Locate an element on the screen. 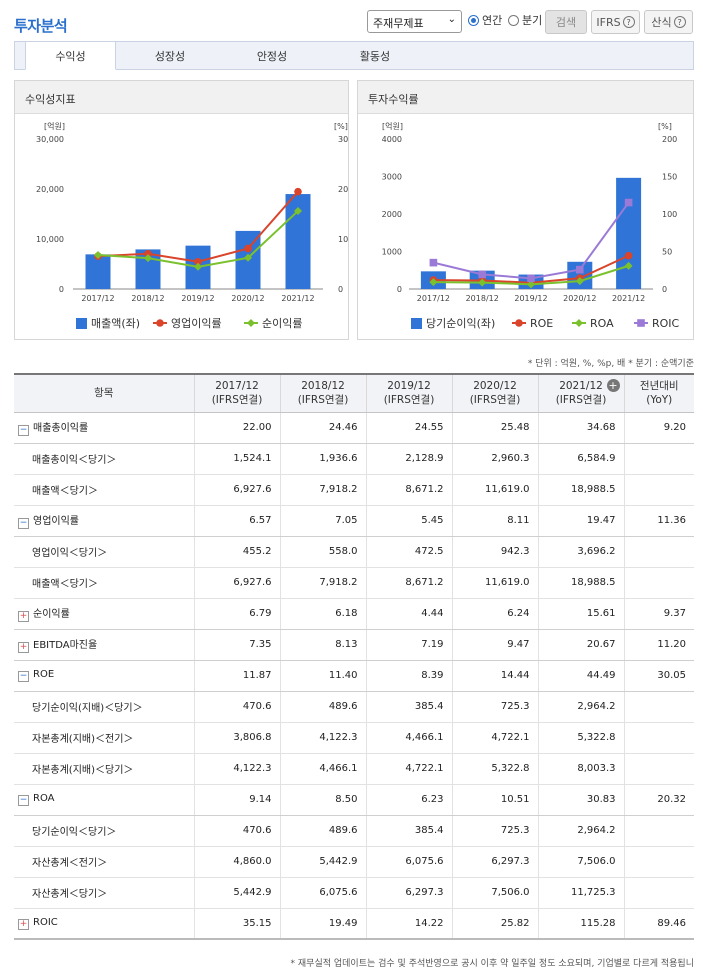  value-cell: 6,297.3 is located at coordinates (494, 862).